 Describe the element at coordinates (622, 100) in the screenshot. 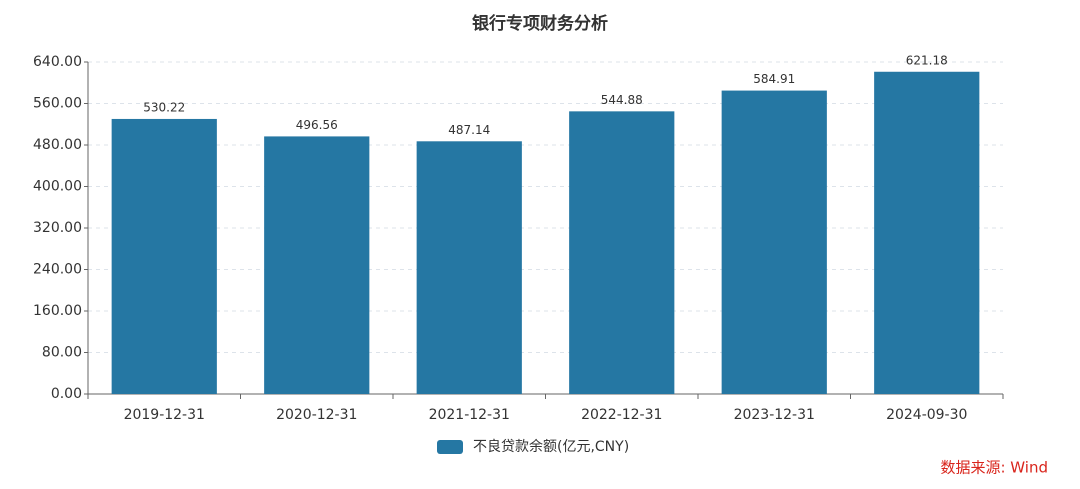

I see `data-label: 544.88` at that location.